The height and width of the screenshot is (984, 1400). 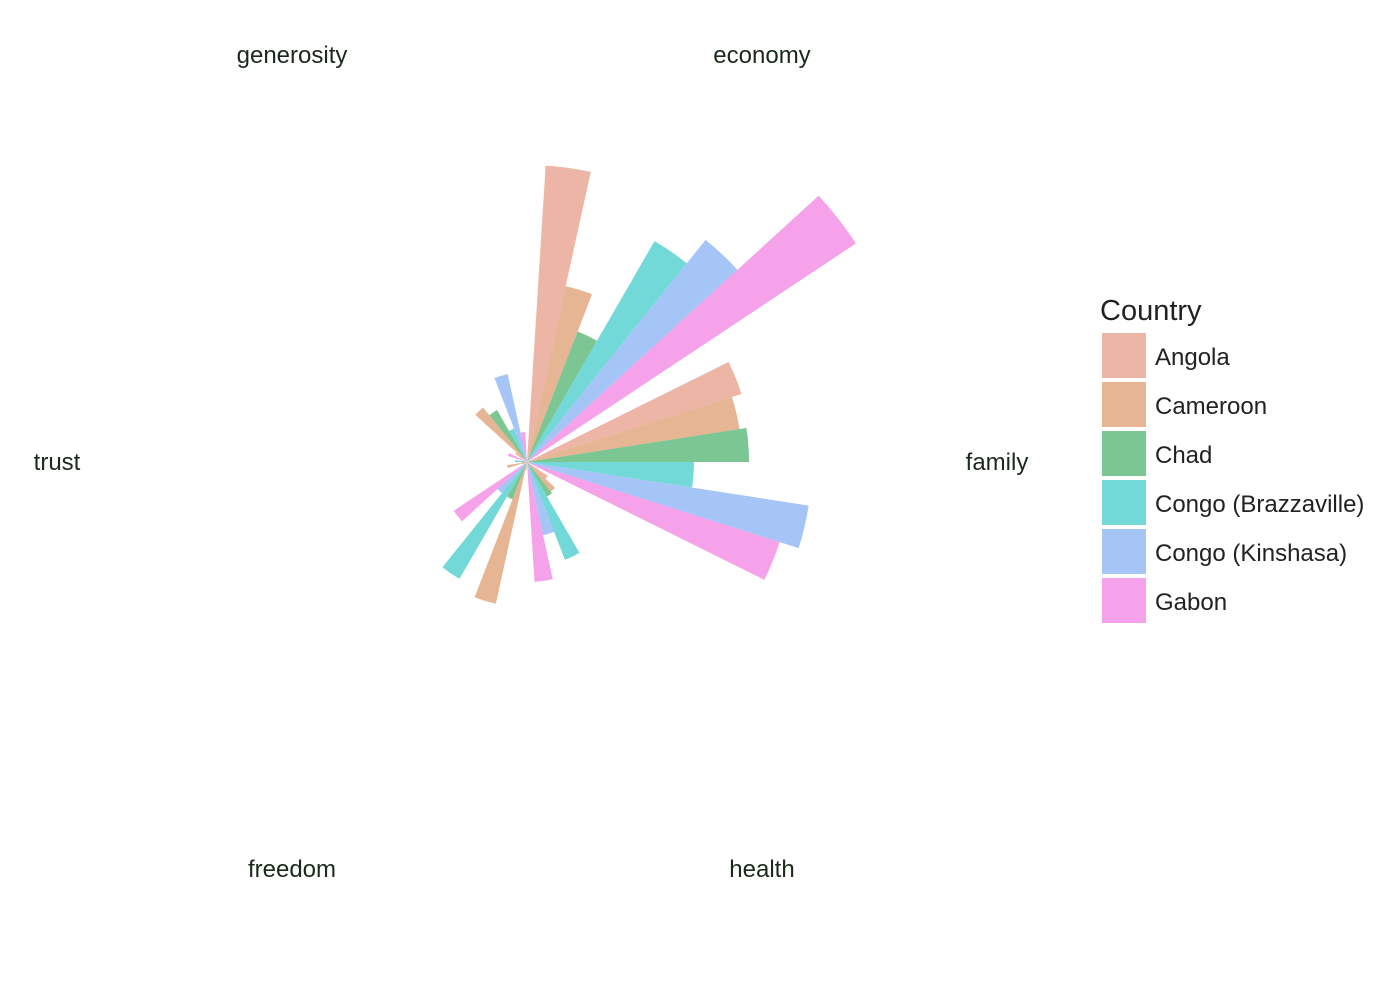 What do you see at coordinates (638, 445) in the screenshot?
I see `bar-chad-family` at bounding box center [638, 445].